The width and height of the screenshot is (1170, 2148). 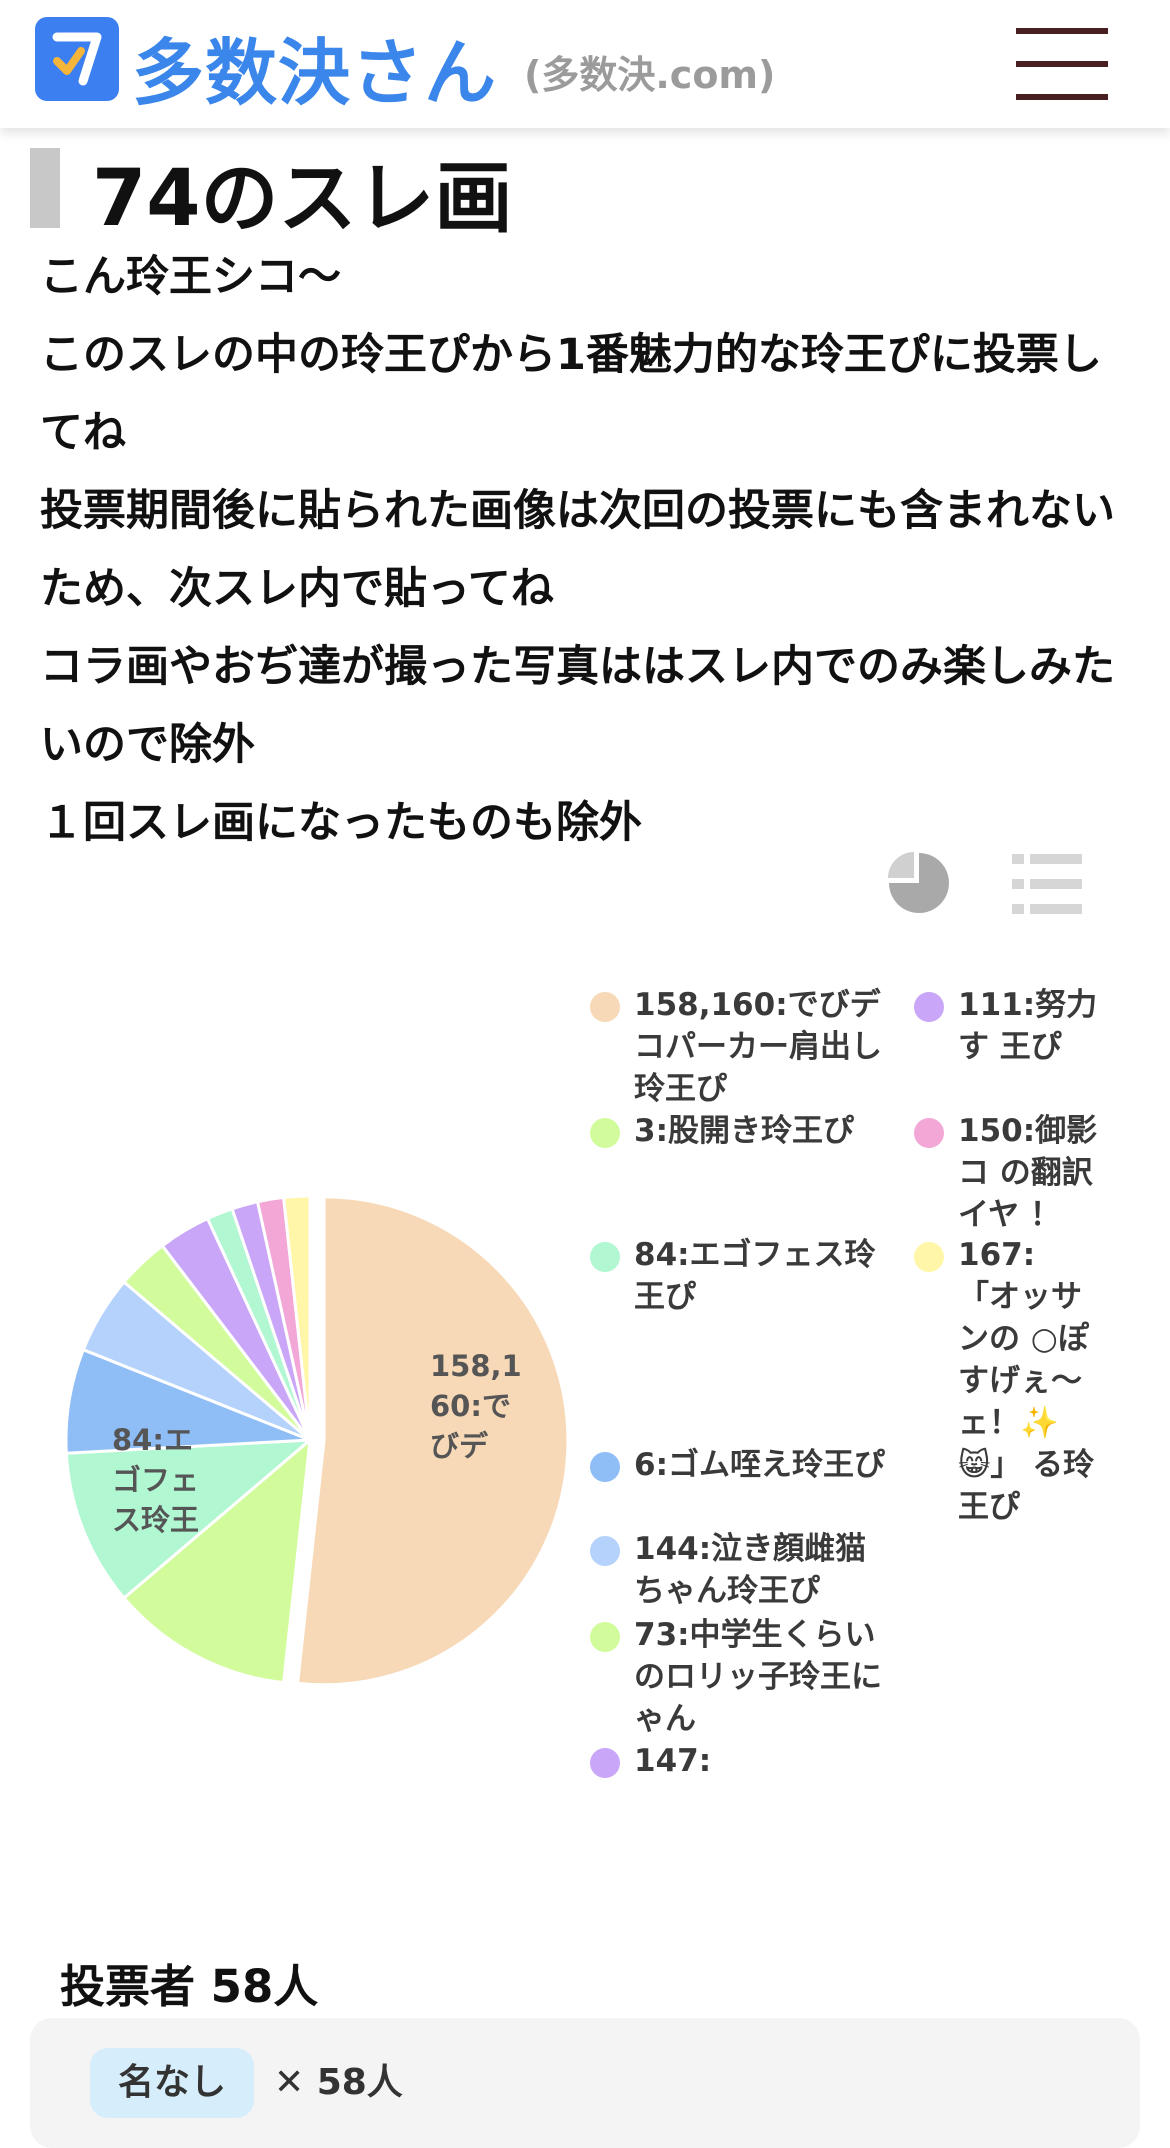 I want to click on legend-item: 158,160:でびデコパーカー肩出し玲王ぴ, so click(x=742, y=1047).